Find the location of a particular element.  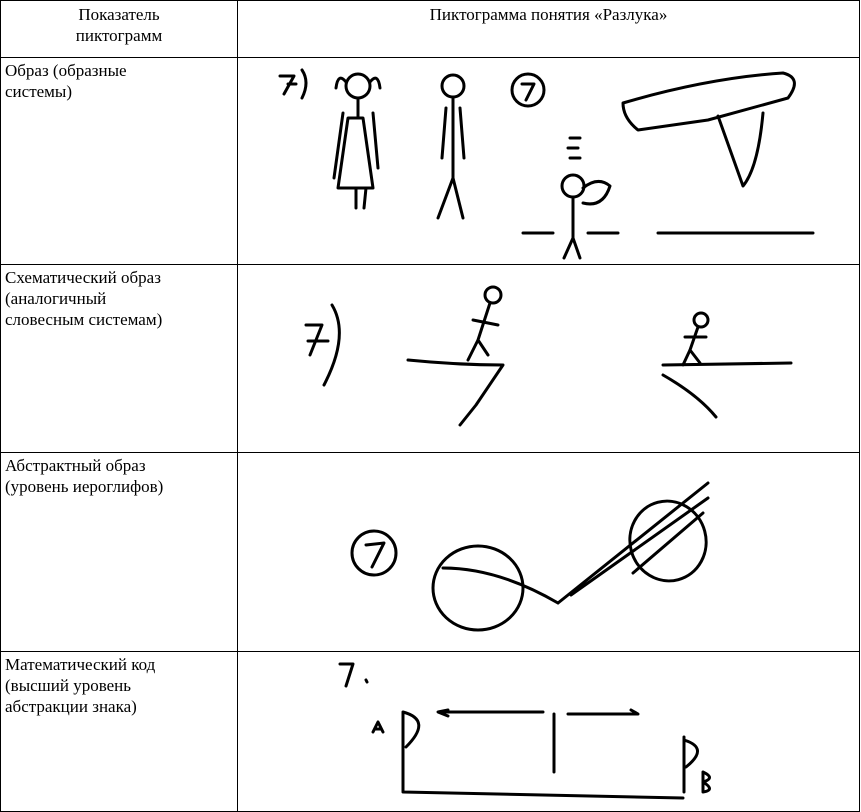

header-cell: Пиктограмма понятия «Разлука» is located at coordinates (548, 29).